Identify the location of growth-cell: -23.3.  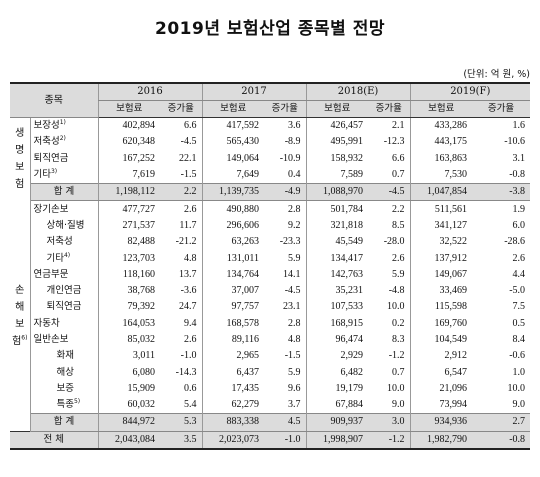
(290, 242).